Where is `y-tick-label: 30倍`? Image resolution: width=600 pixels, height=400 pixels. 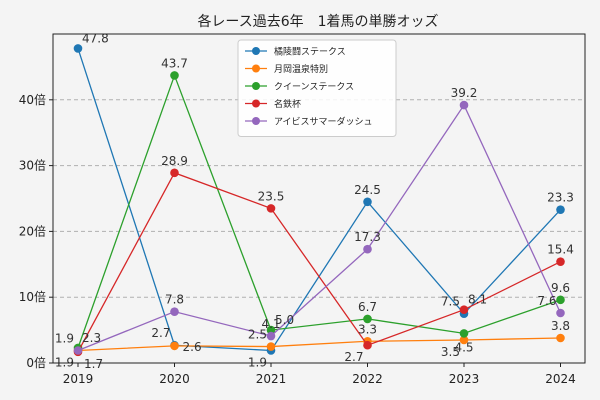
y-tick-label: 30倍 is located at coordinates (32, 165).